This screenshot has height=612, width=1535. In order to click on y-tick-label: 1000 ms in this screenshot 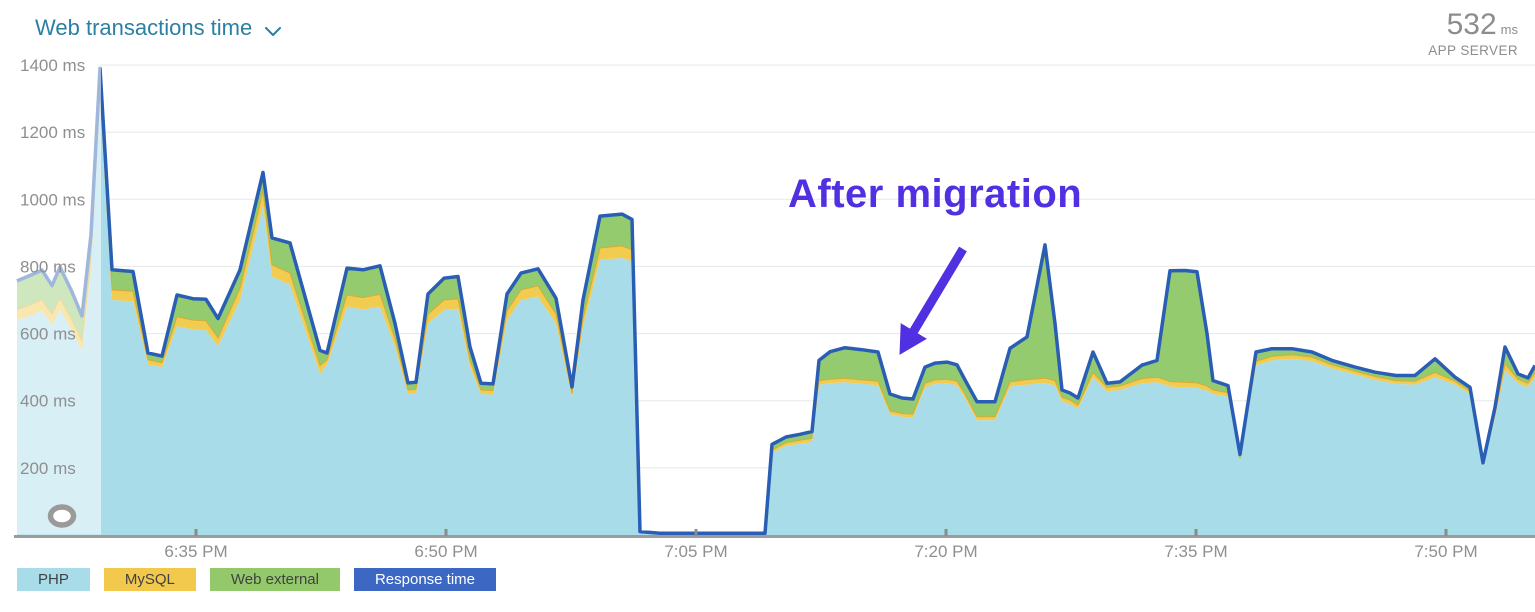, I will do `click(52, 199)`.